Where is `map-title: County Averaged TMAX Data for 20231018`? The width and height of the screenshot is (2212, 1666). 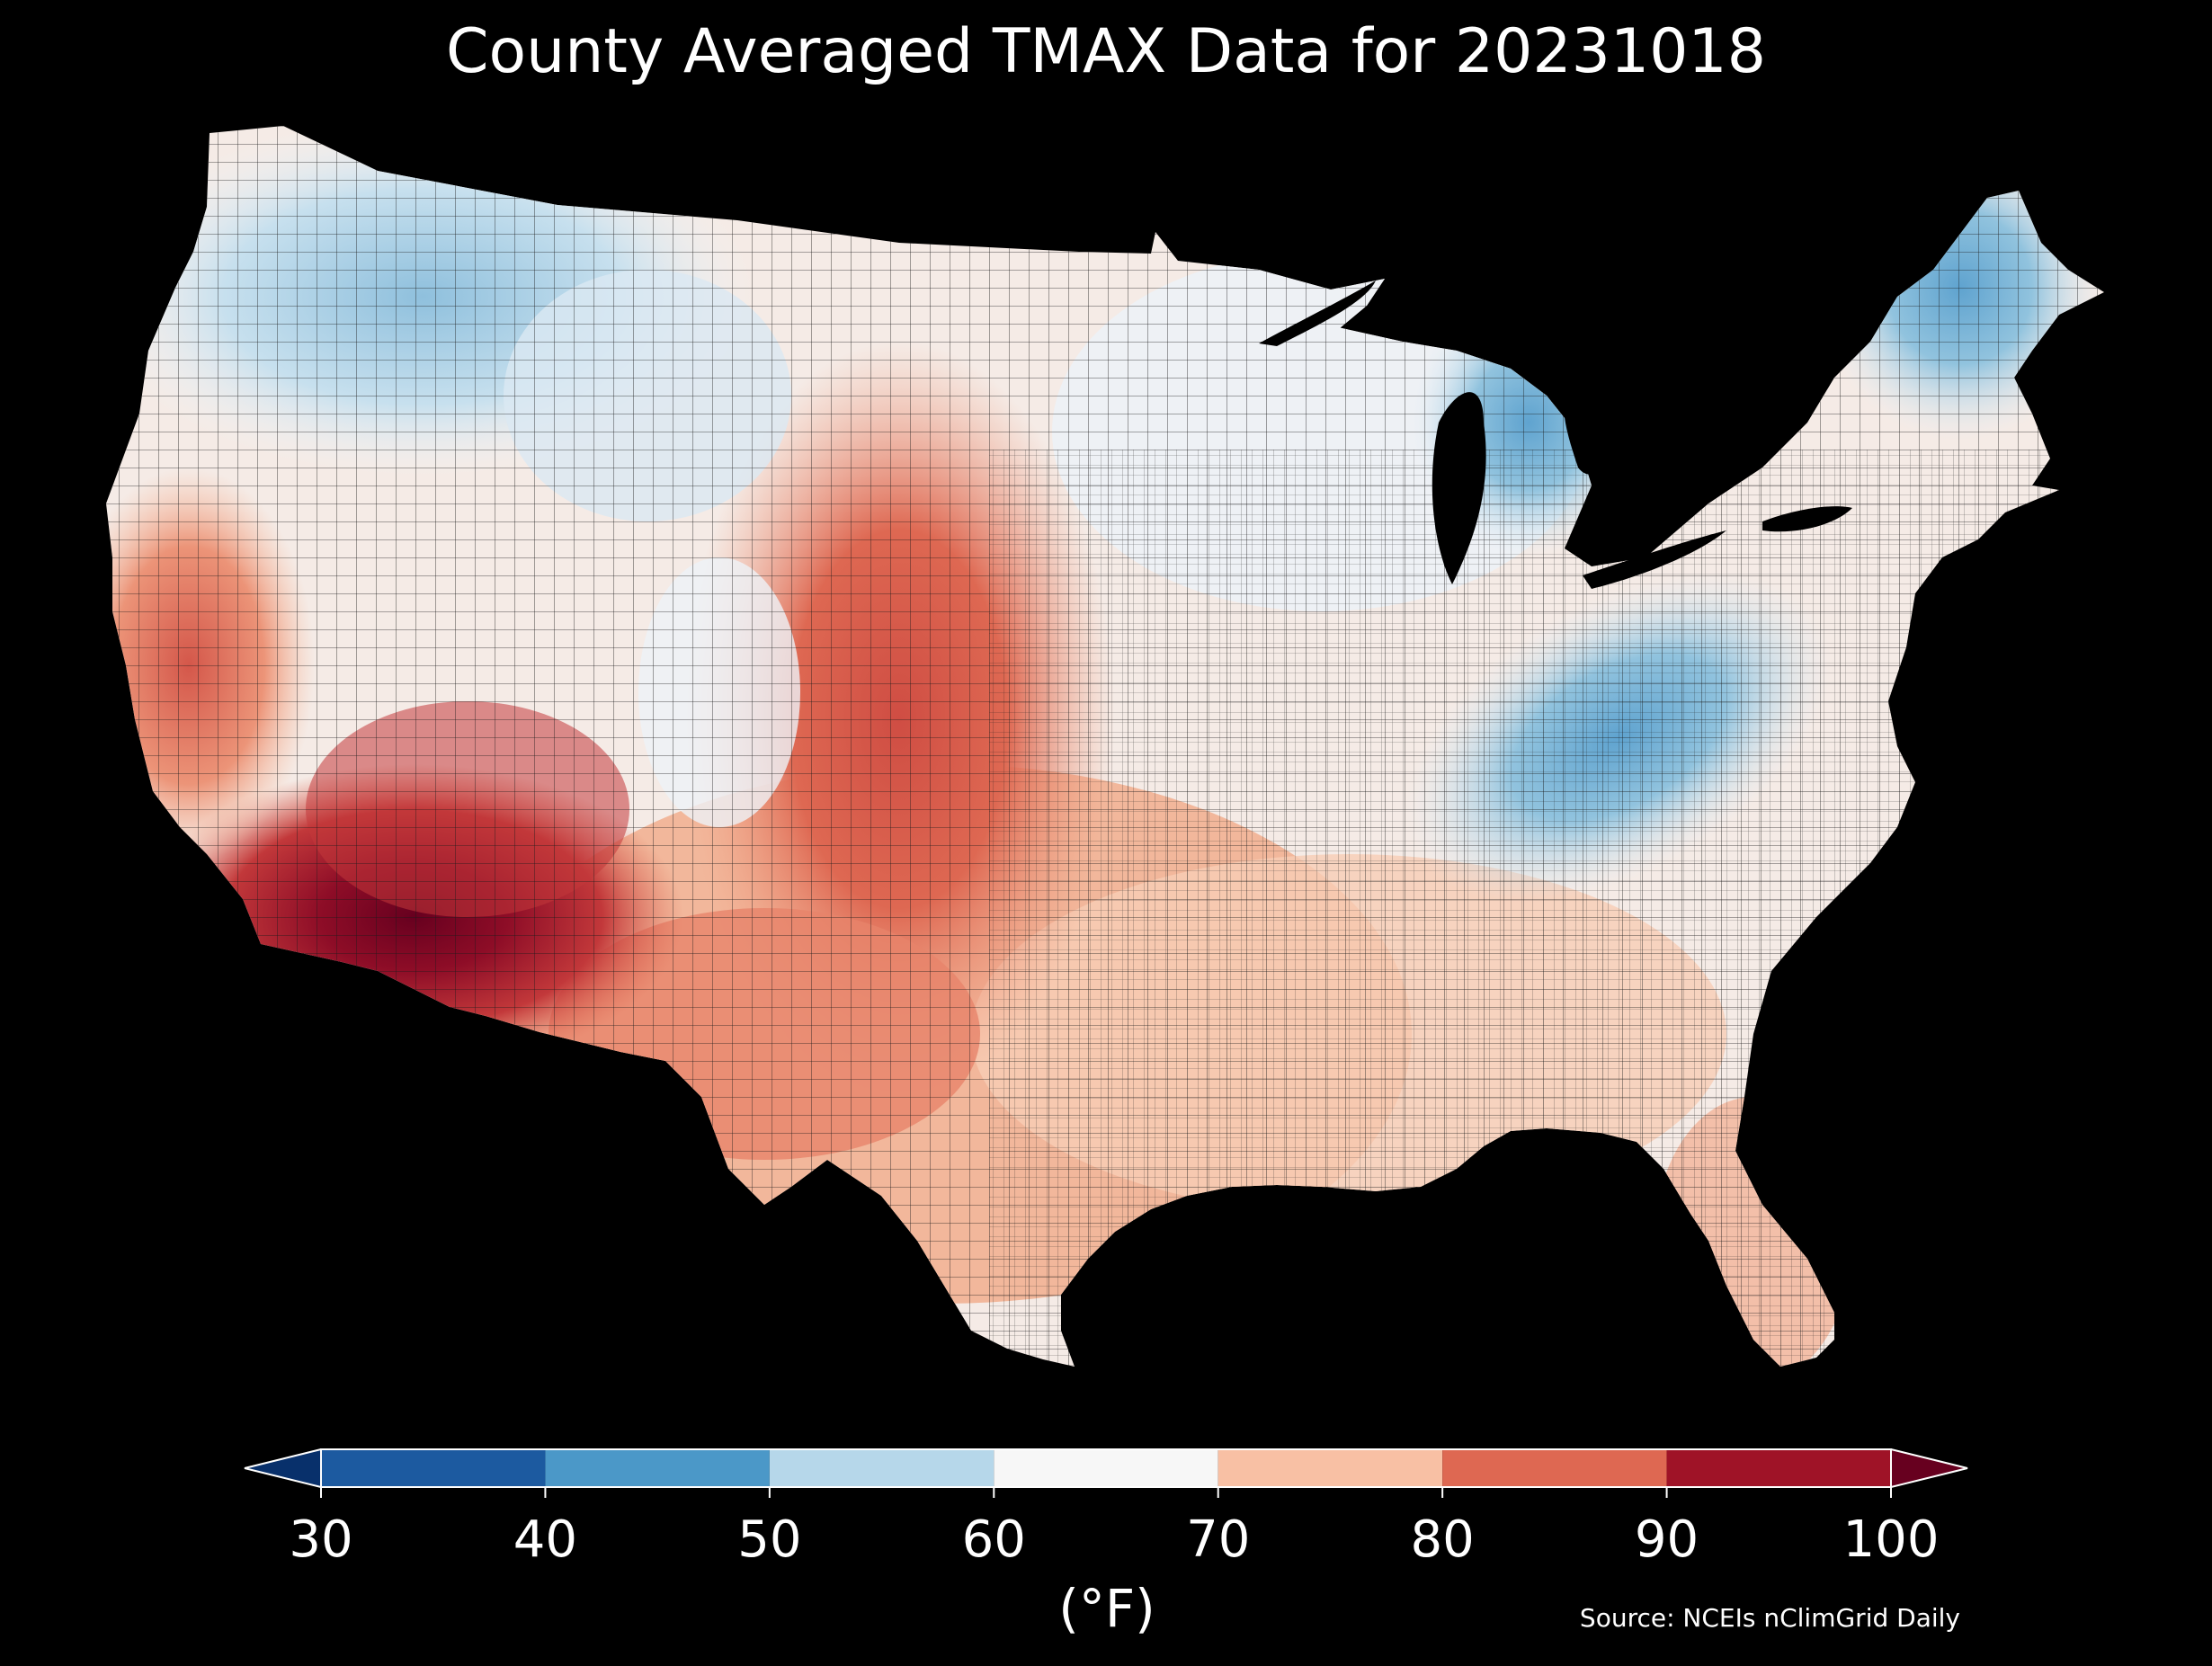
map-title: County Averaged TMAX Data for 20231018 is located at coordinates (1106, 51).